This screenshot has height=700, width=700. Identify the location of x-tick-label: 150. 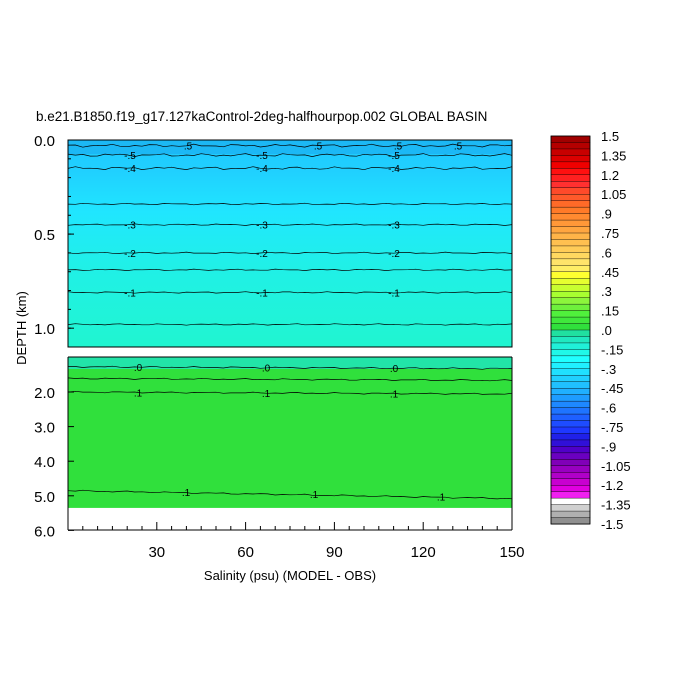
(511, 552).